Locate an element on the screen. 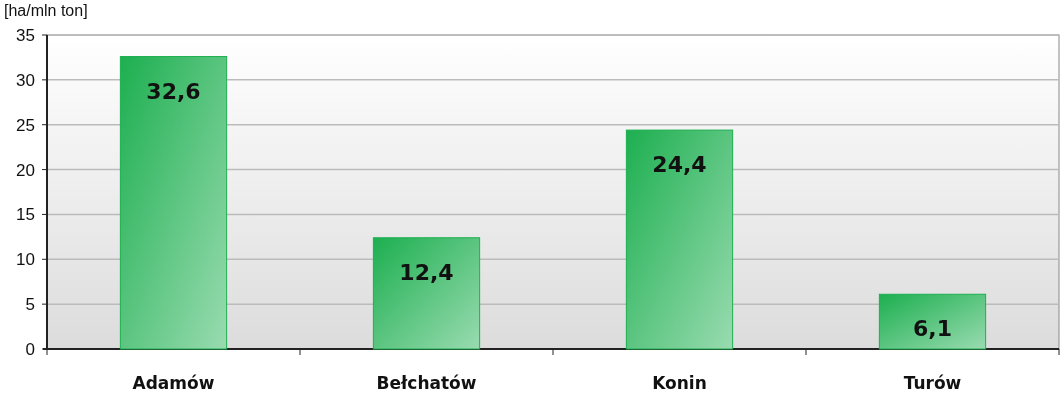  y-tick-label: 20 is located at coordinates (25, 170).